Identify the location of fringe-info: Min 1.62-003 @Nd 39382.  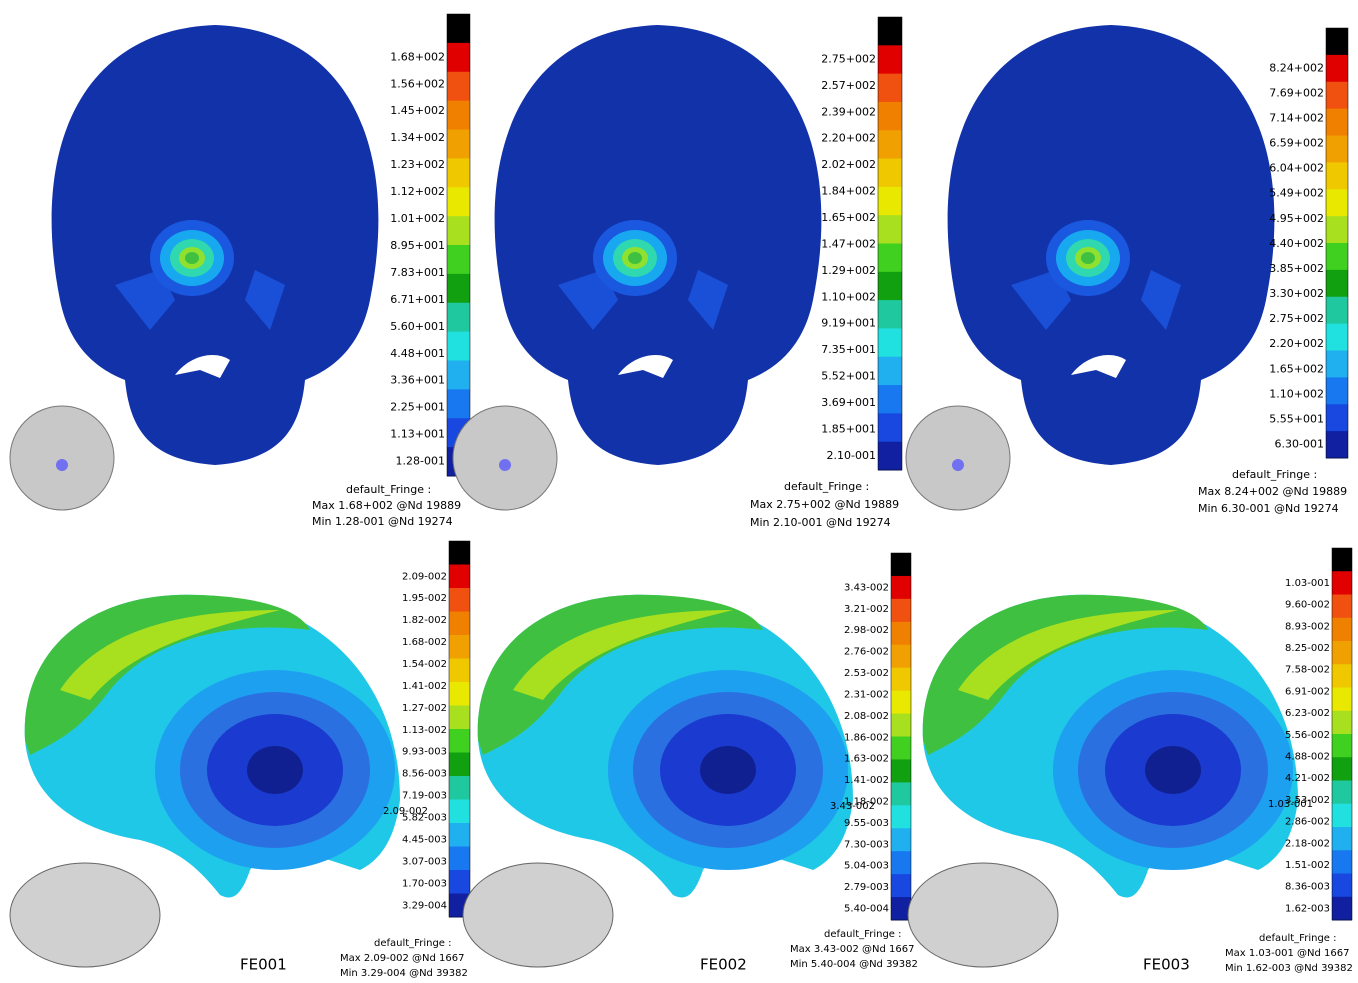
(1289, 968).